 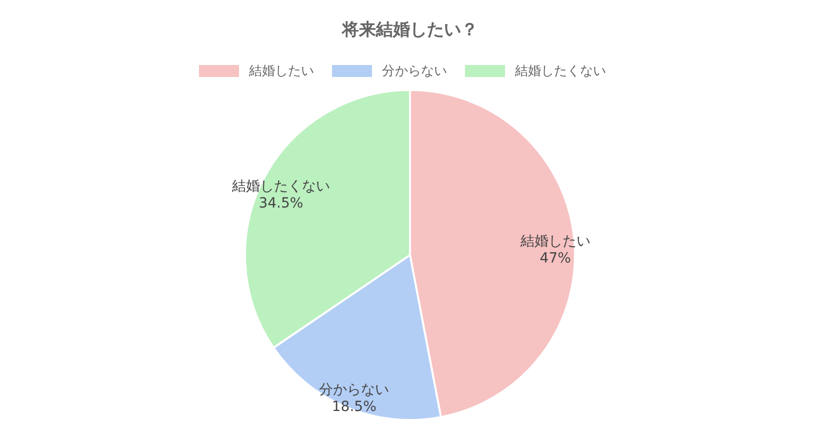 I want to click on legend-label: 分からない, so click(x=414, y=71).